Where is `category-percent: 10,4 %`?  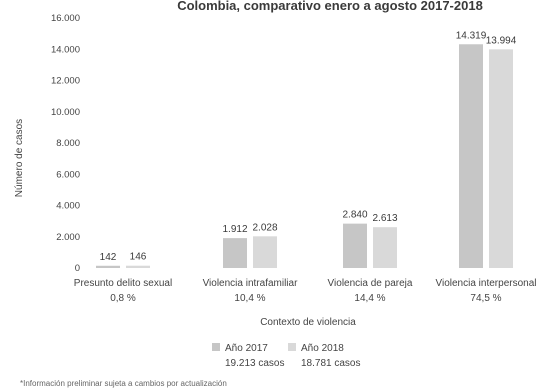
category-percent: 10,4 % is located at coordinates (249, 298).